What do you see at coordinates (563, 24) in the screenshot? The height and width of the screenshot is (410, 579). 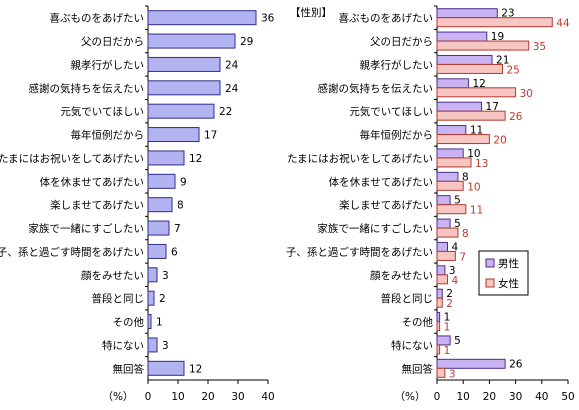 I see `data-label-female: 44` at bounding box center [563, 24].